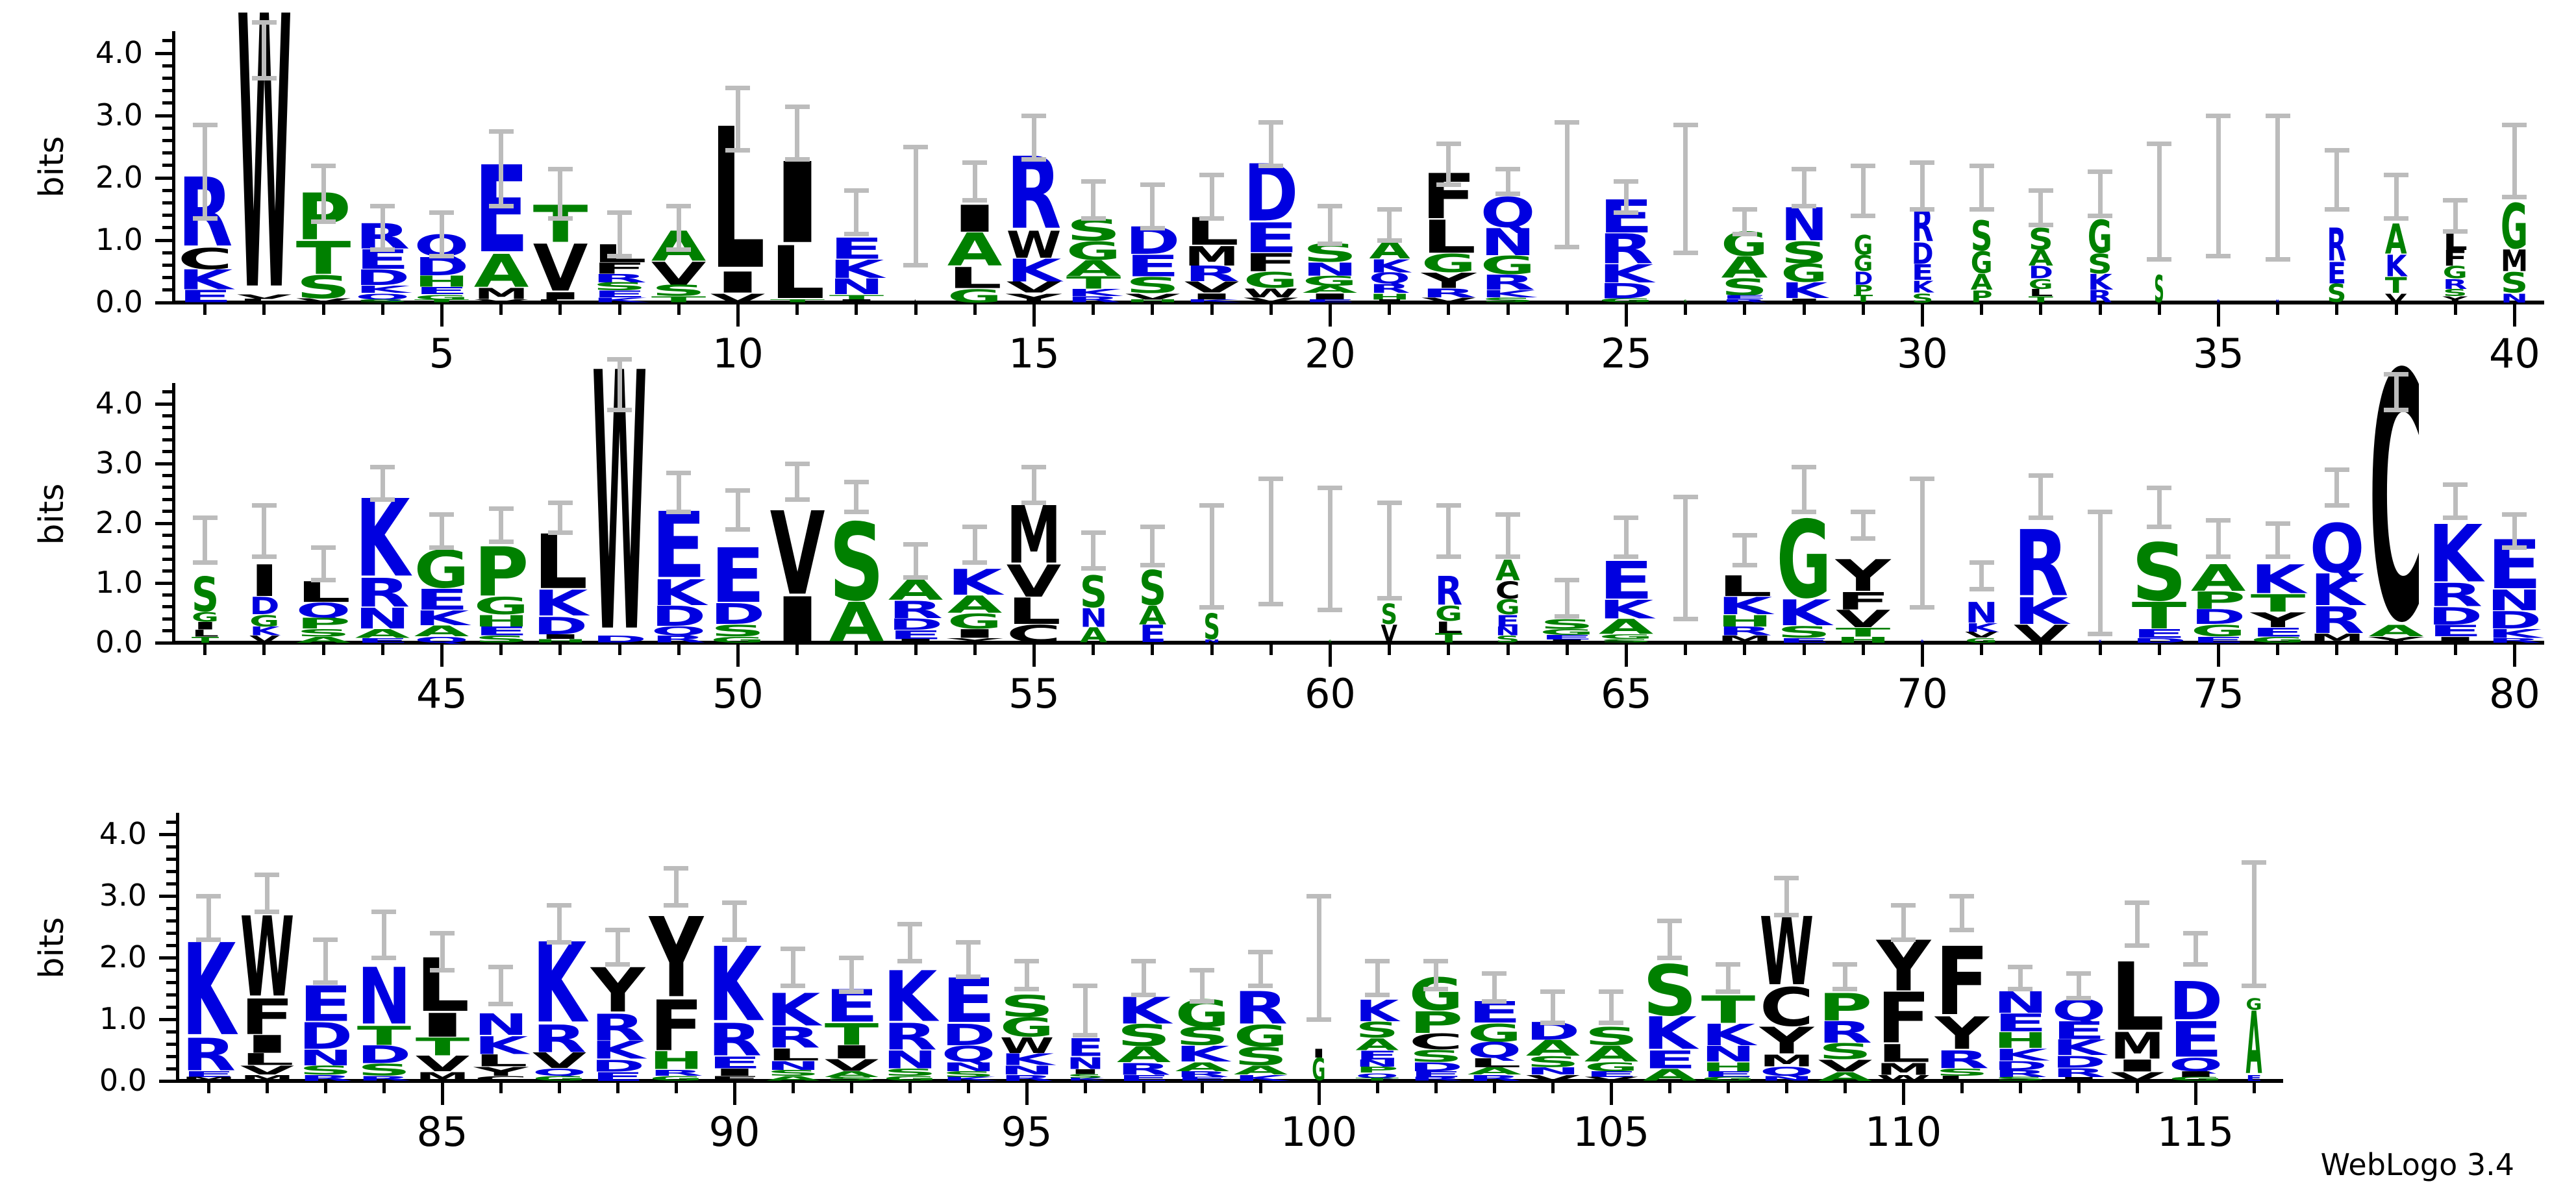  I want to click on residue-letter-W: W, so click(267, 958).